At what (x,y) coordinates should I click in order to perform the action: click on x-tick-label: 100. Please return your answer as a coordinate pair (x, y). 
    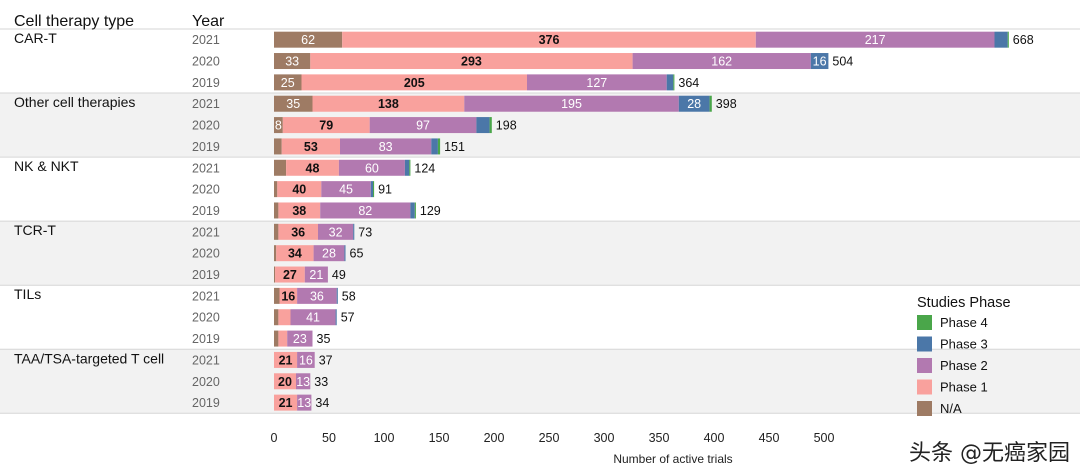
    Looking at the image, I should click on (384, 438).